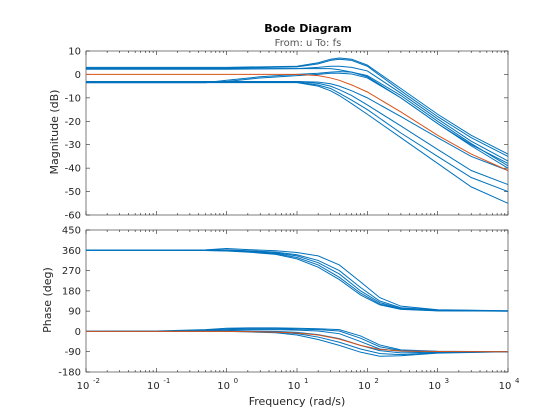 The image size is (560, 420). I want to click on phase-y-tick-label: -90, so click(73, 352).